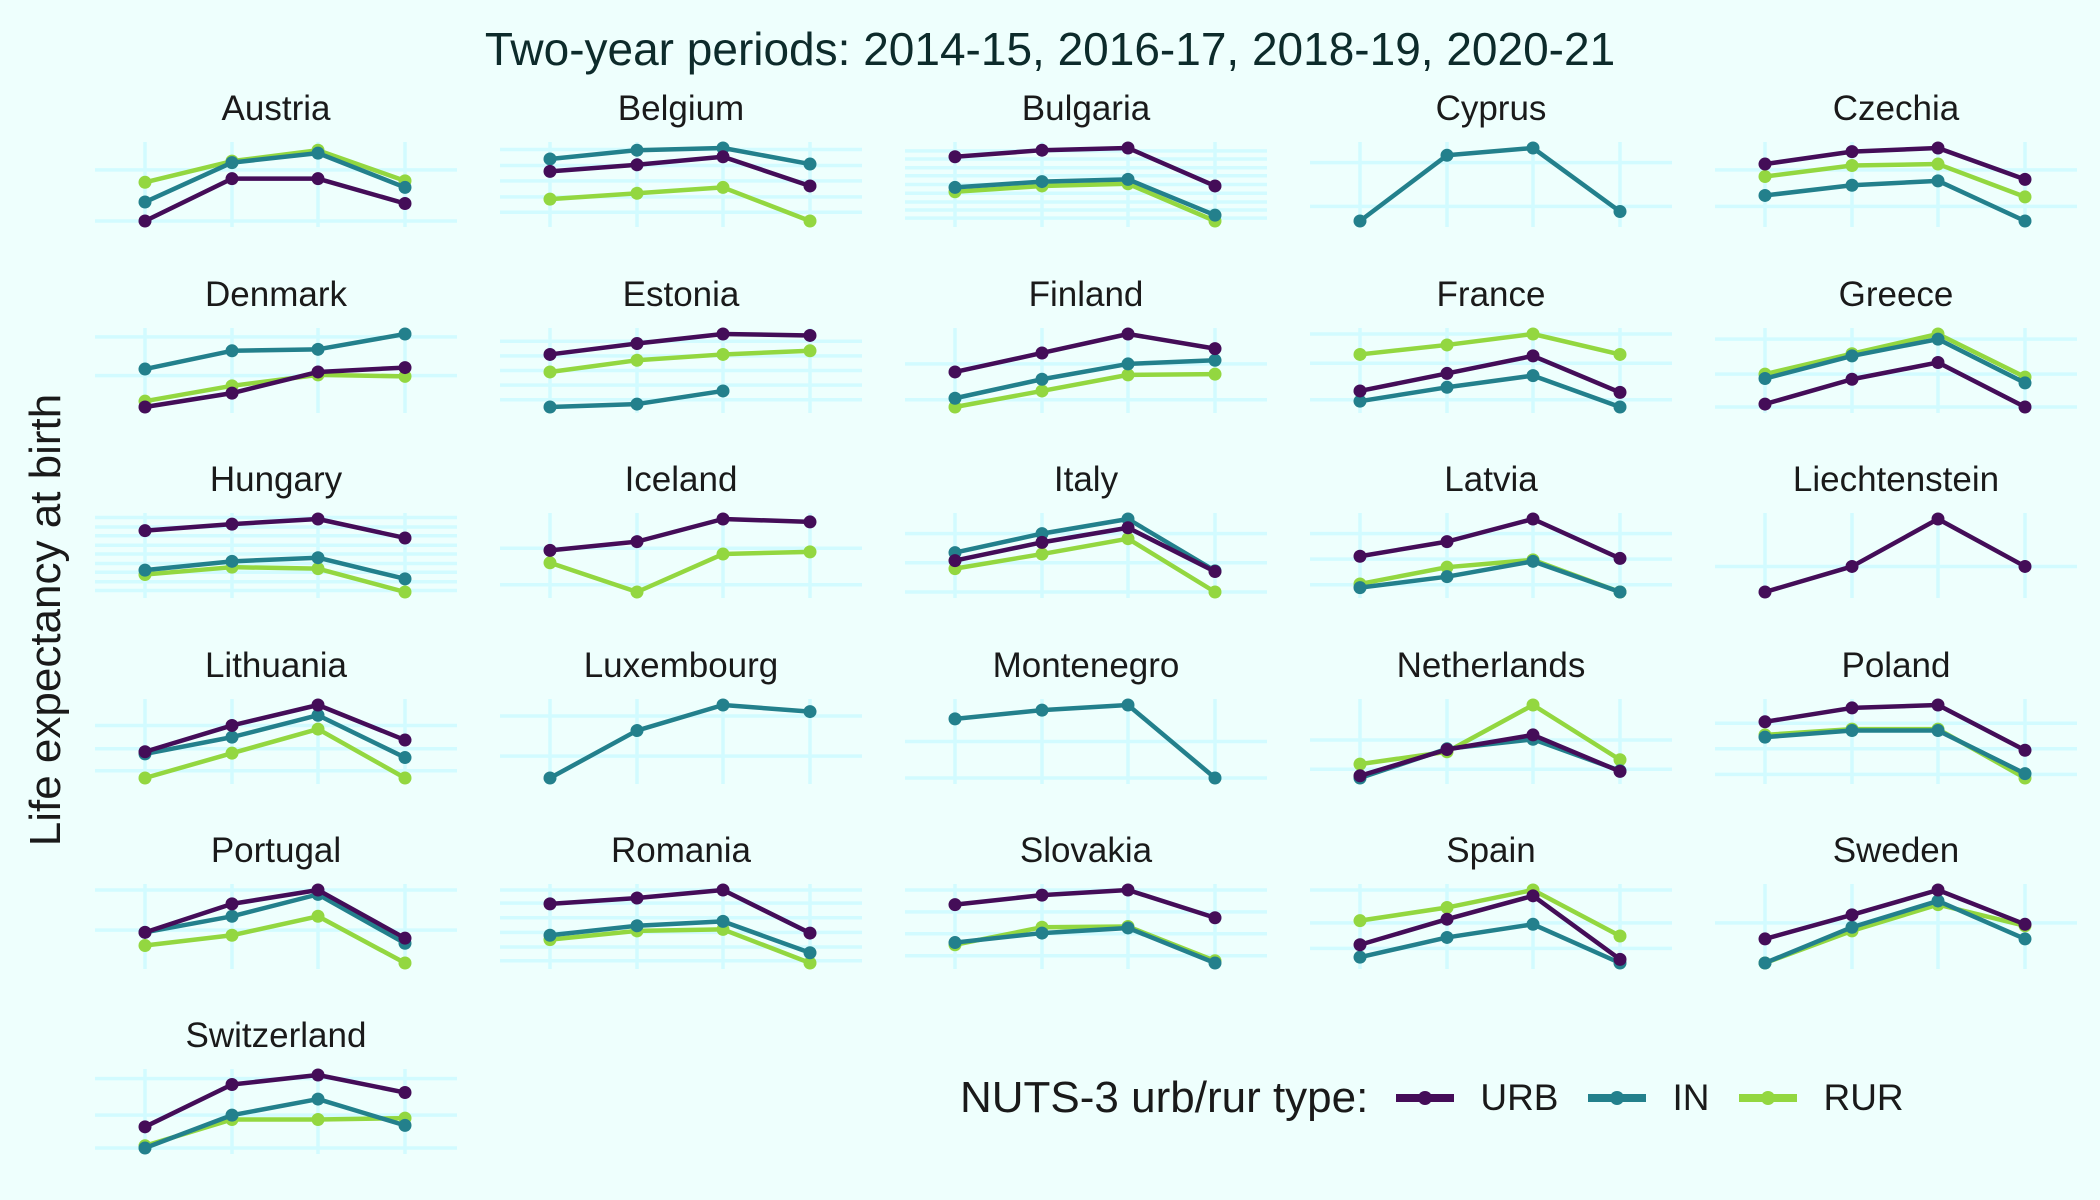  What do you see at coordinates (681, 479) in the screenshot?
I see `panel-title-iceland: Iceland` at bounding box center [681, 479].